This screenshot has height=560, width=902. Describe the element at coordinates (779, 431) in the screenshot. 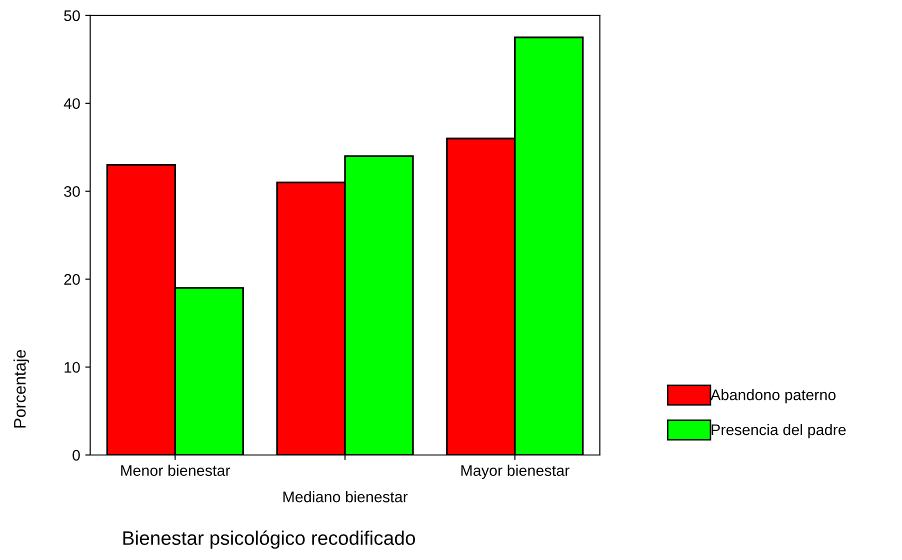

I see `legend-label: Presencia del padre` at that location.